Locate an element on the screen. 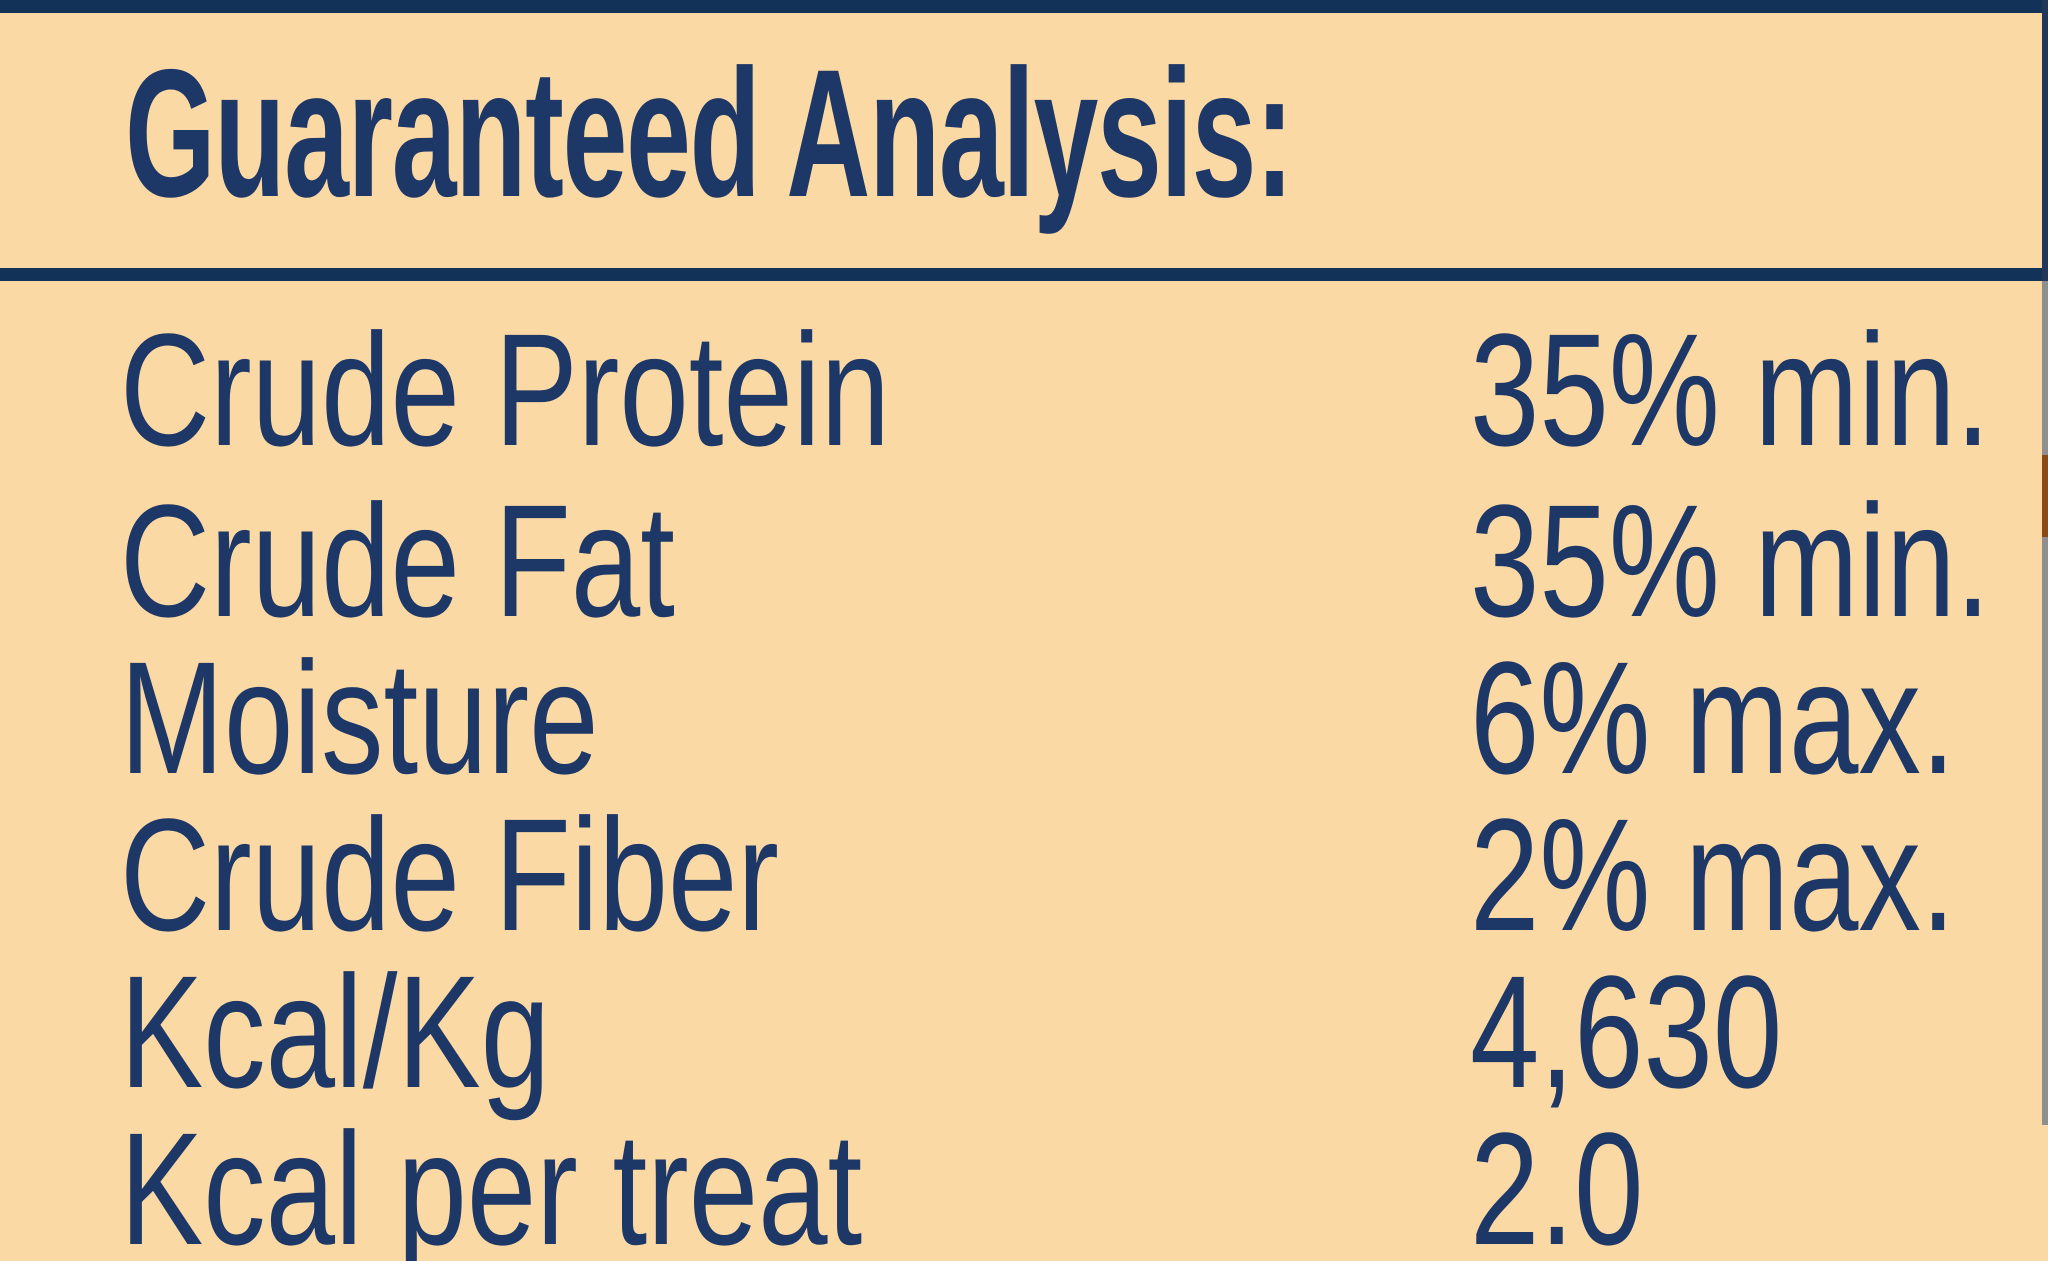 This screenshot has height=1261, width=2048. nutrient-value: 6% max. is located at coordinates (1713, 717).